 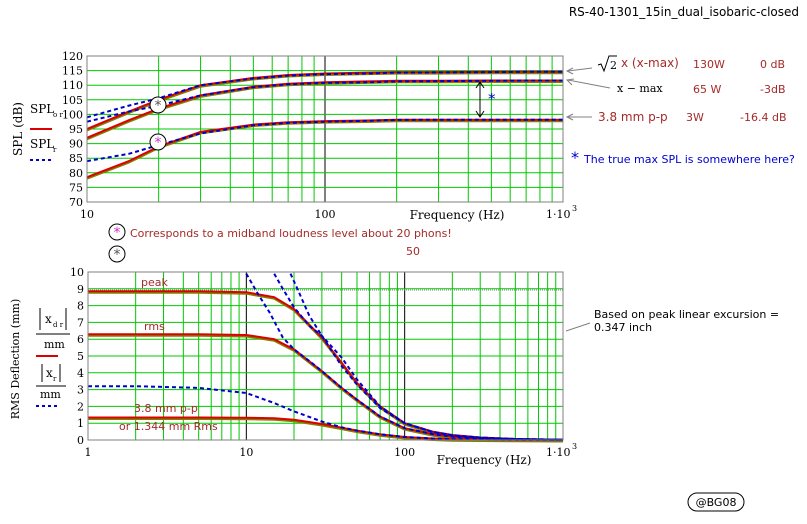 I want to click on loudness-note-2: 50, so click(x=413, y=251).